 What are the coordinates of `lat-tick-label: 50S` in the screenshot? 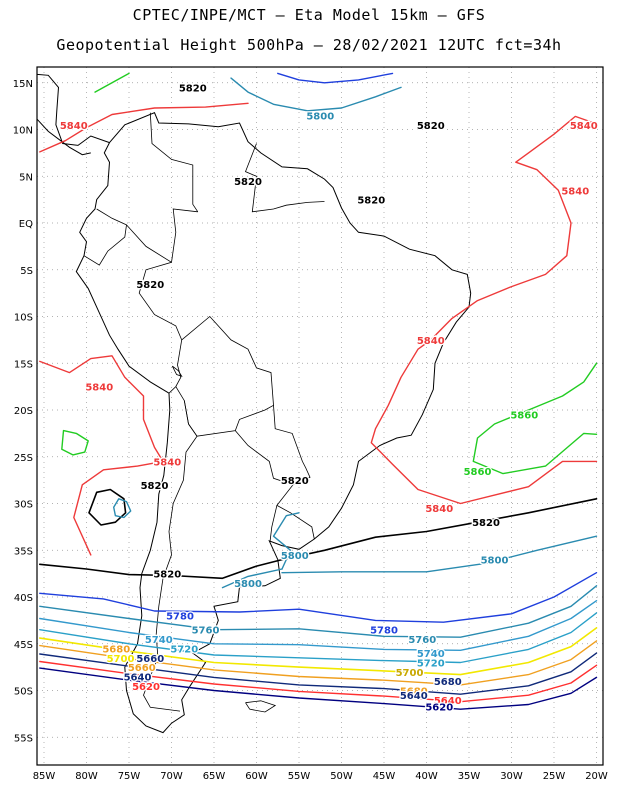 It's located at (23, 692).